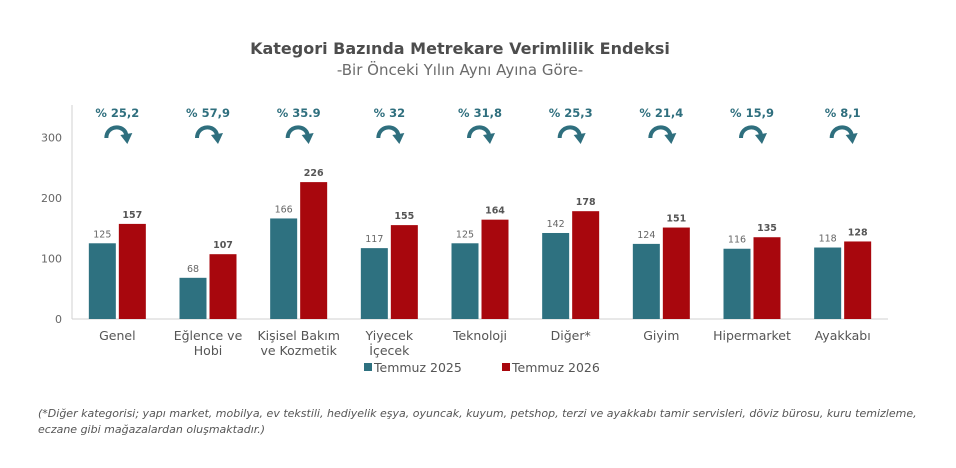 This screenshot has width=956, height=468. Describe the element at coordinates (208, 113) in the screenshot. I see `change-label: % 57,9` at that location.